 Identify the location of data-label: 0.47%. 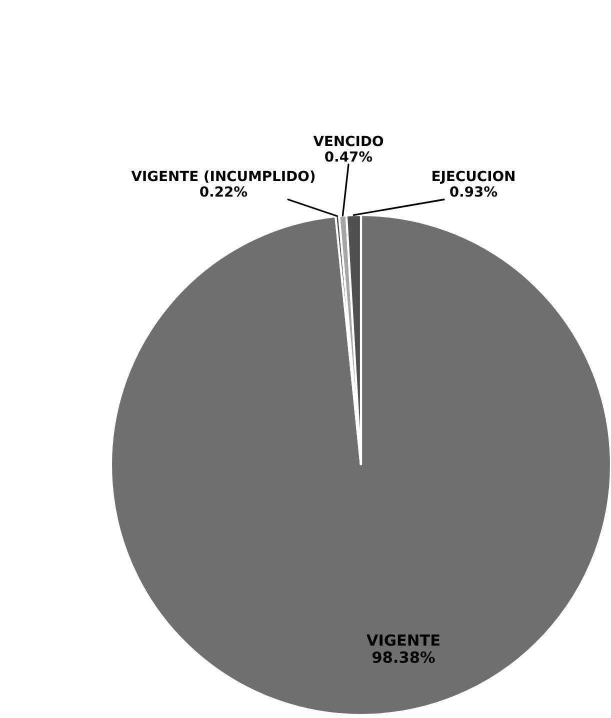
(348, 156).